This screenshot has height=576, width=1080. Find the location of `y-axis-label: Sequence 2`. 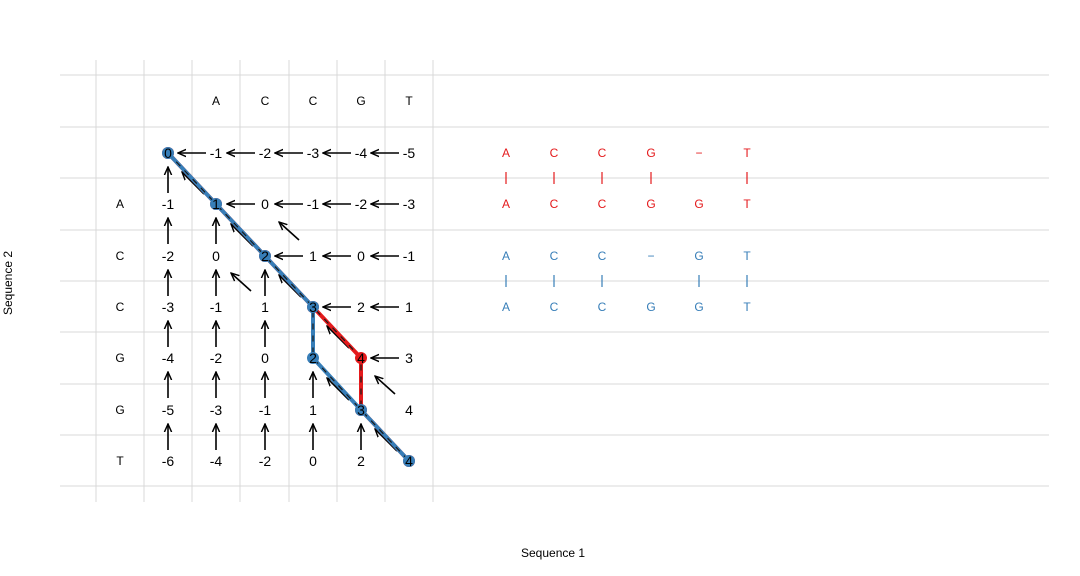

y-axis-label: Sequence 2 is located at coordinates (8, 283).